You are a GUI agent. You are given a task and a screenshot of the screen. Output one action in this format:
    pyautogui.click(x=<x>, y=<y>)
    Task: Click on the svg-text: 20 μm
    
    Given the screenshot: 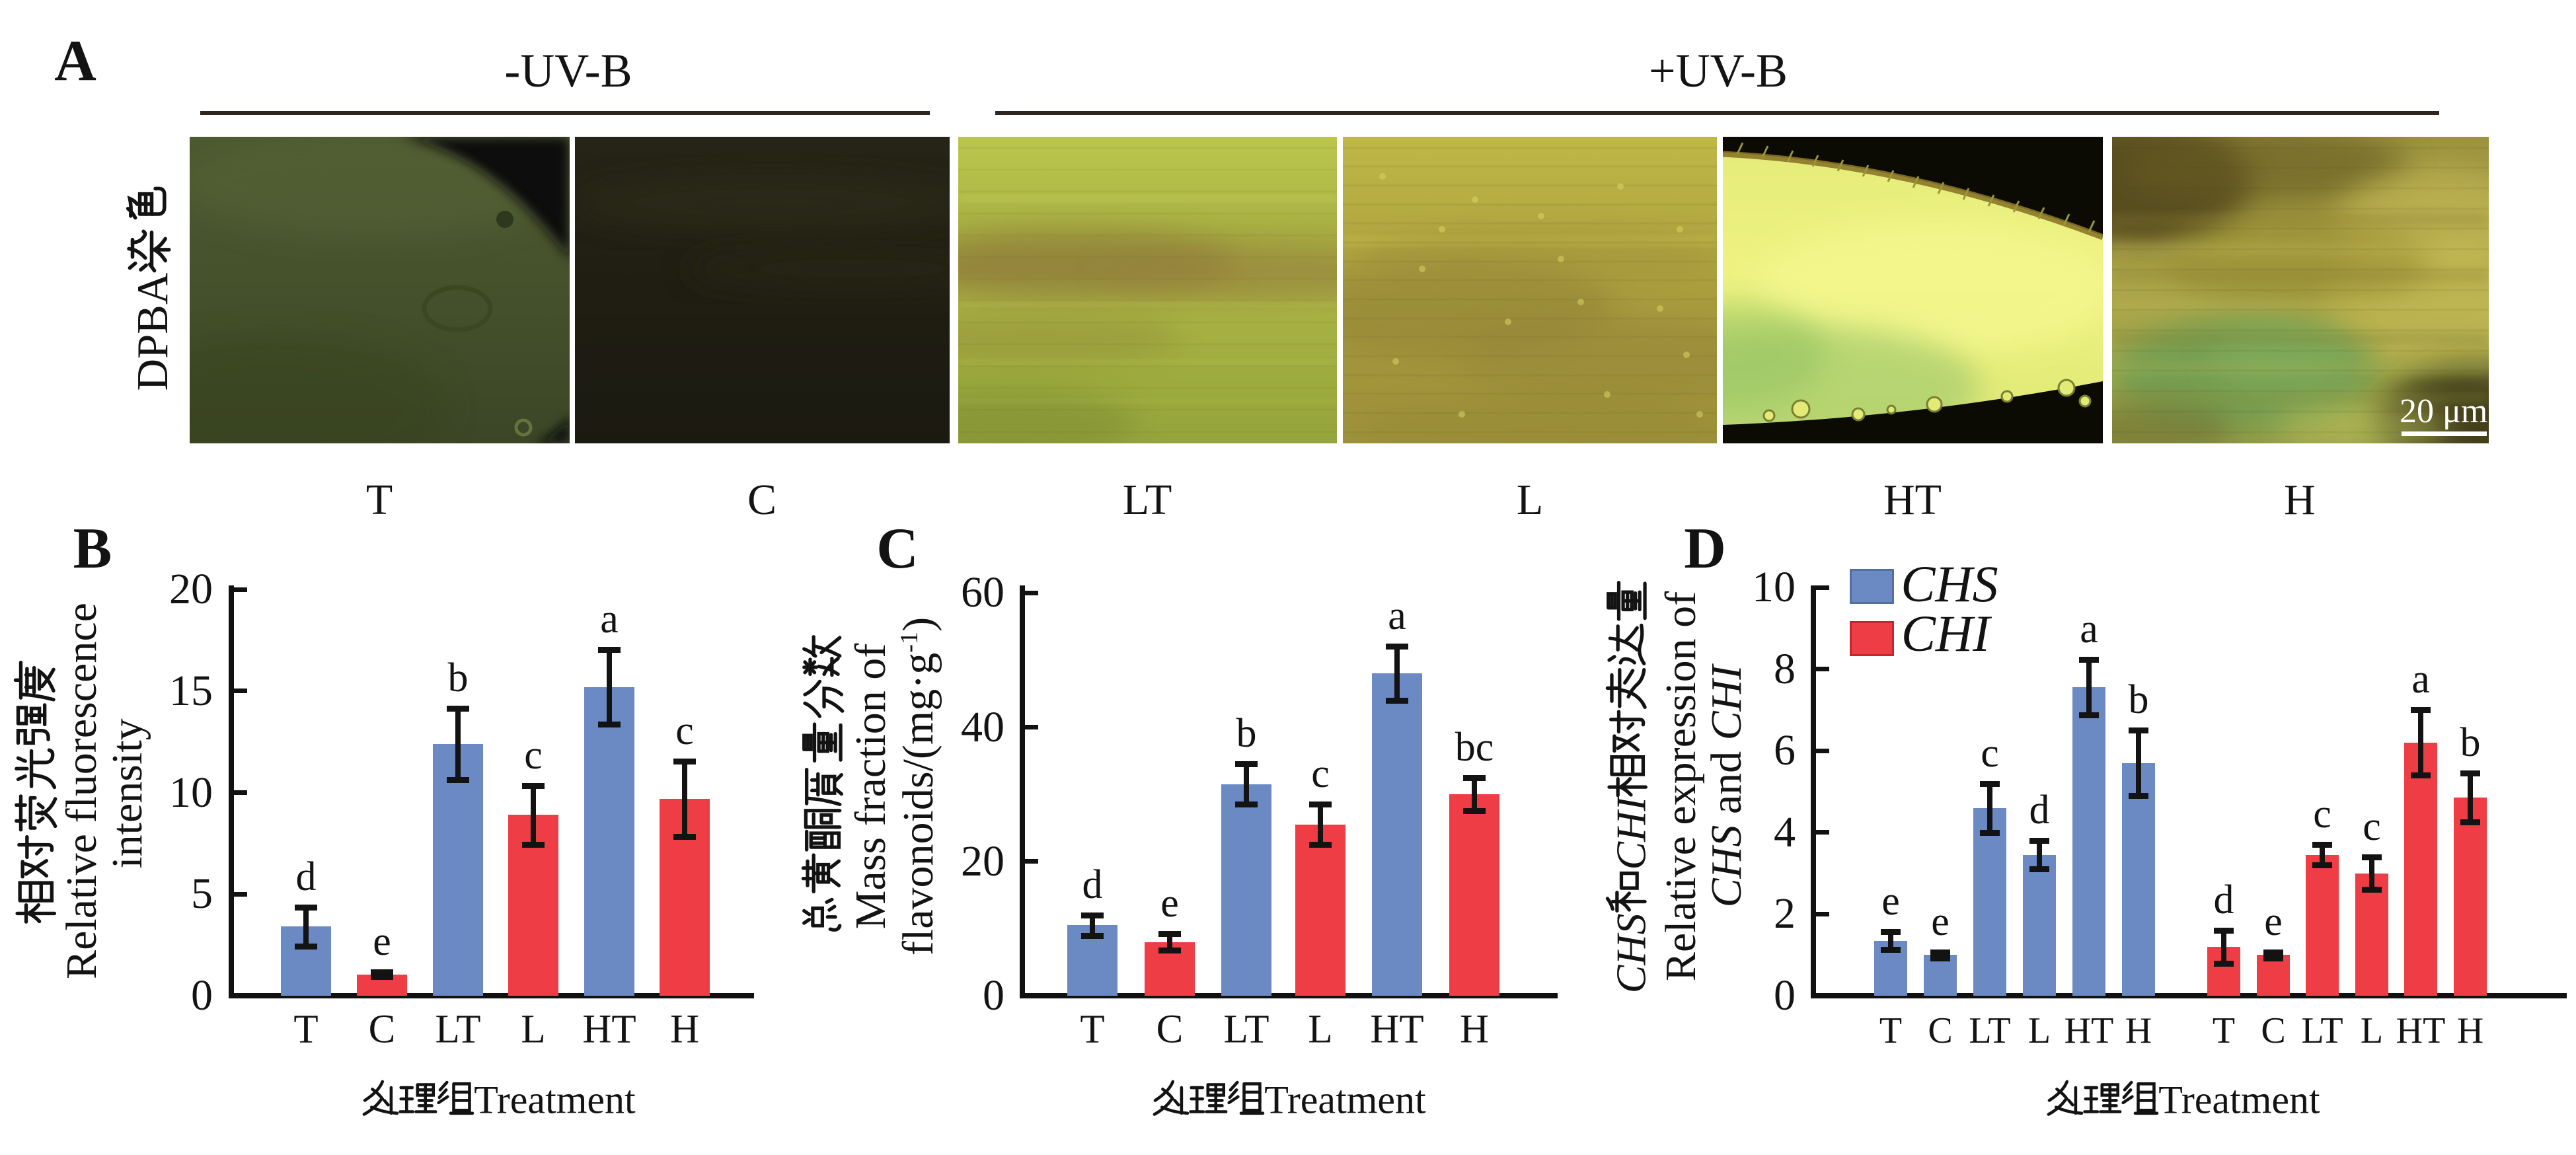 What is the action you would take?
    pyautogui.click(x=2443, y=411)
    